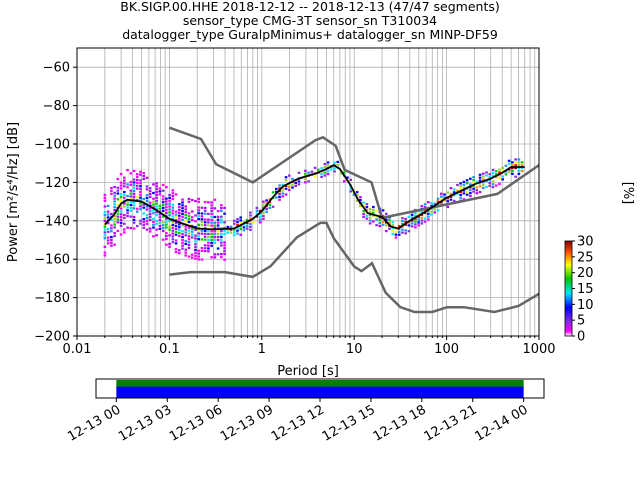 The width and height of the screenshot is (640, 480). Describe the element at coordinates (400, 423) in the screenshot. I see `timeline-tick-label: 12-13 18` at that location.